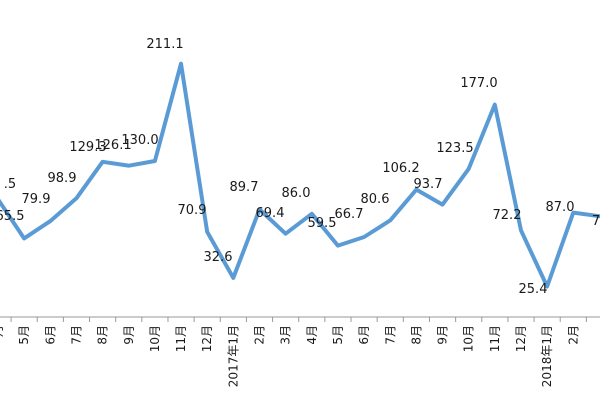 This screenshot has width=600, height=400. Describe the element at coordinates (428, 184) in the screenshot. I see `data-label: 93.7` at that location.